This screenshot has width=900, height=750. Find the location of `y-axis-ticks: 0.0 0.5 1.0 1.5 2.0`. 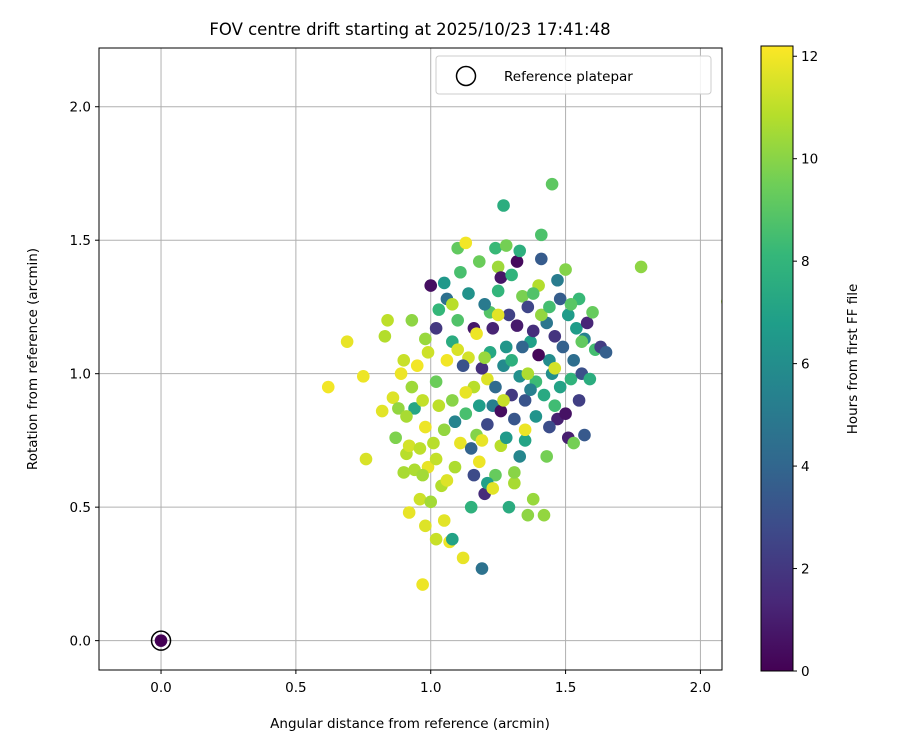

y-axis-ticks: 0.0 0.5 1.0 1.5 2.0 is located at coordinates (84, 375).